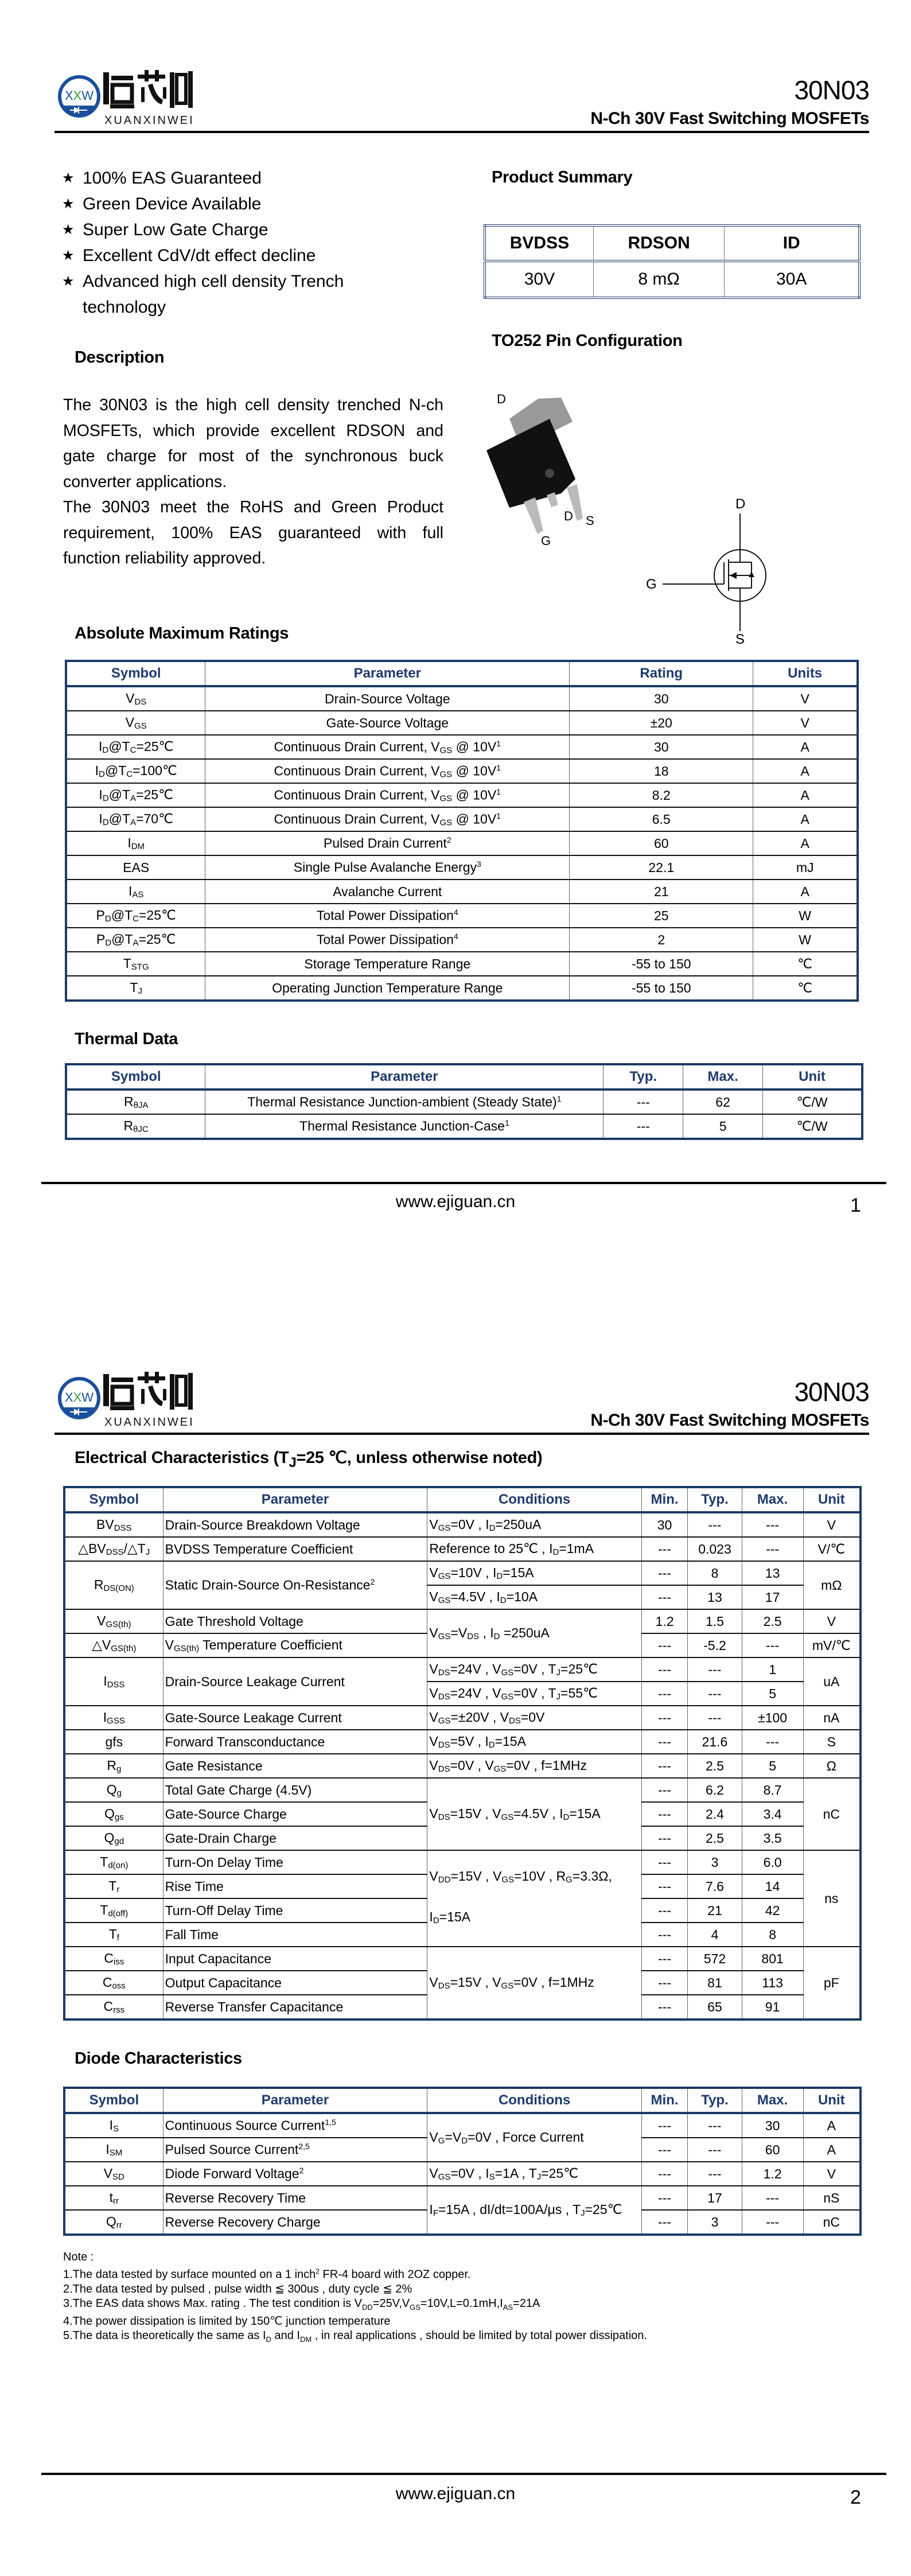 Image resolution: width=911 pixels, height=2576 pixels. What do you see at coordinates (270, 1644) in the screenshot?
I see `text-segment: Temperature Coefficient` at bounding box center [270, 1644].